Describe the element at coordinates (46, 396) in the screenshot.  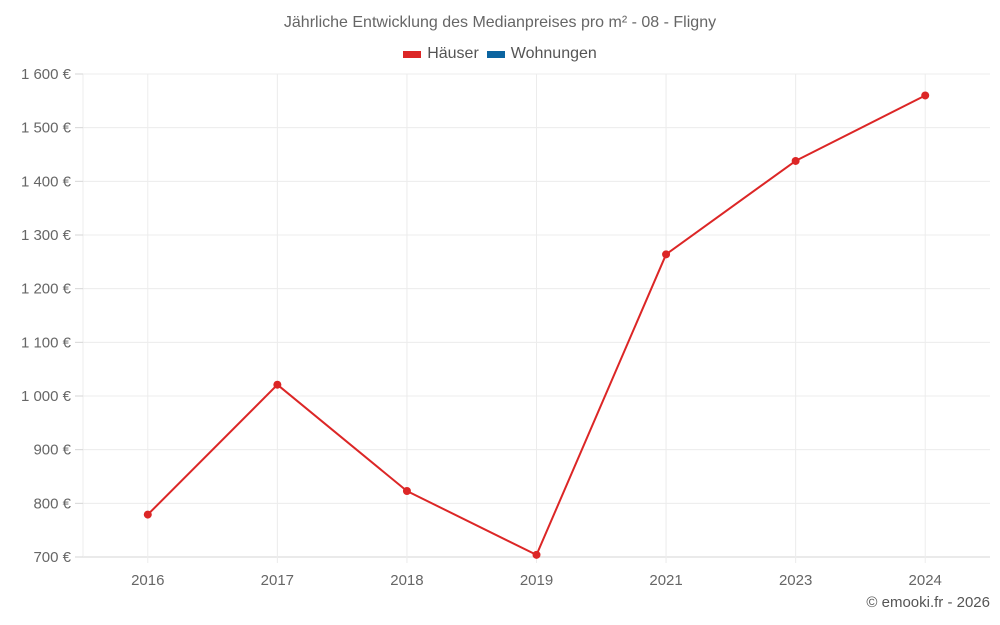
I see `y-tick-label: 1 000 €` at that location.